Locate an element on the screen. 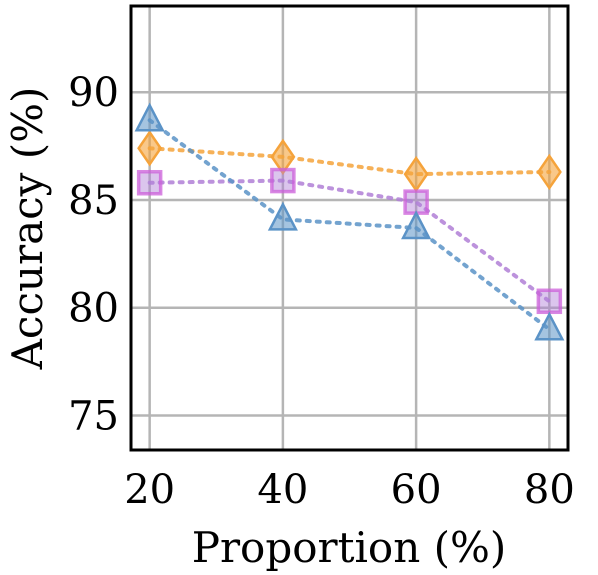 This screenshot has width=598, height=575. y-axis-label: Accuracy (%) is located at coordinates (27, 229).